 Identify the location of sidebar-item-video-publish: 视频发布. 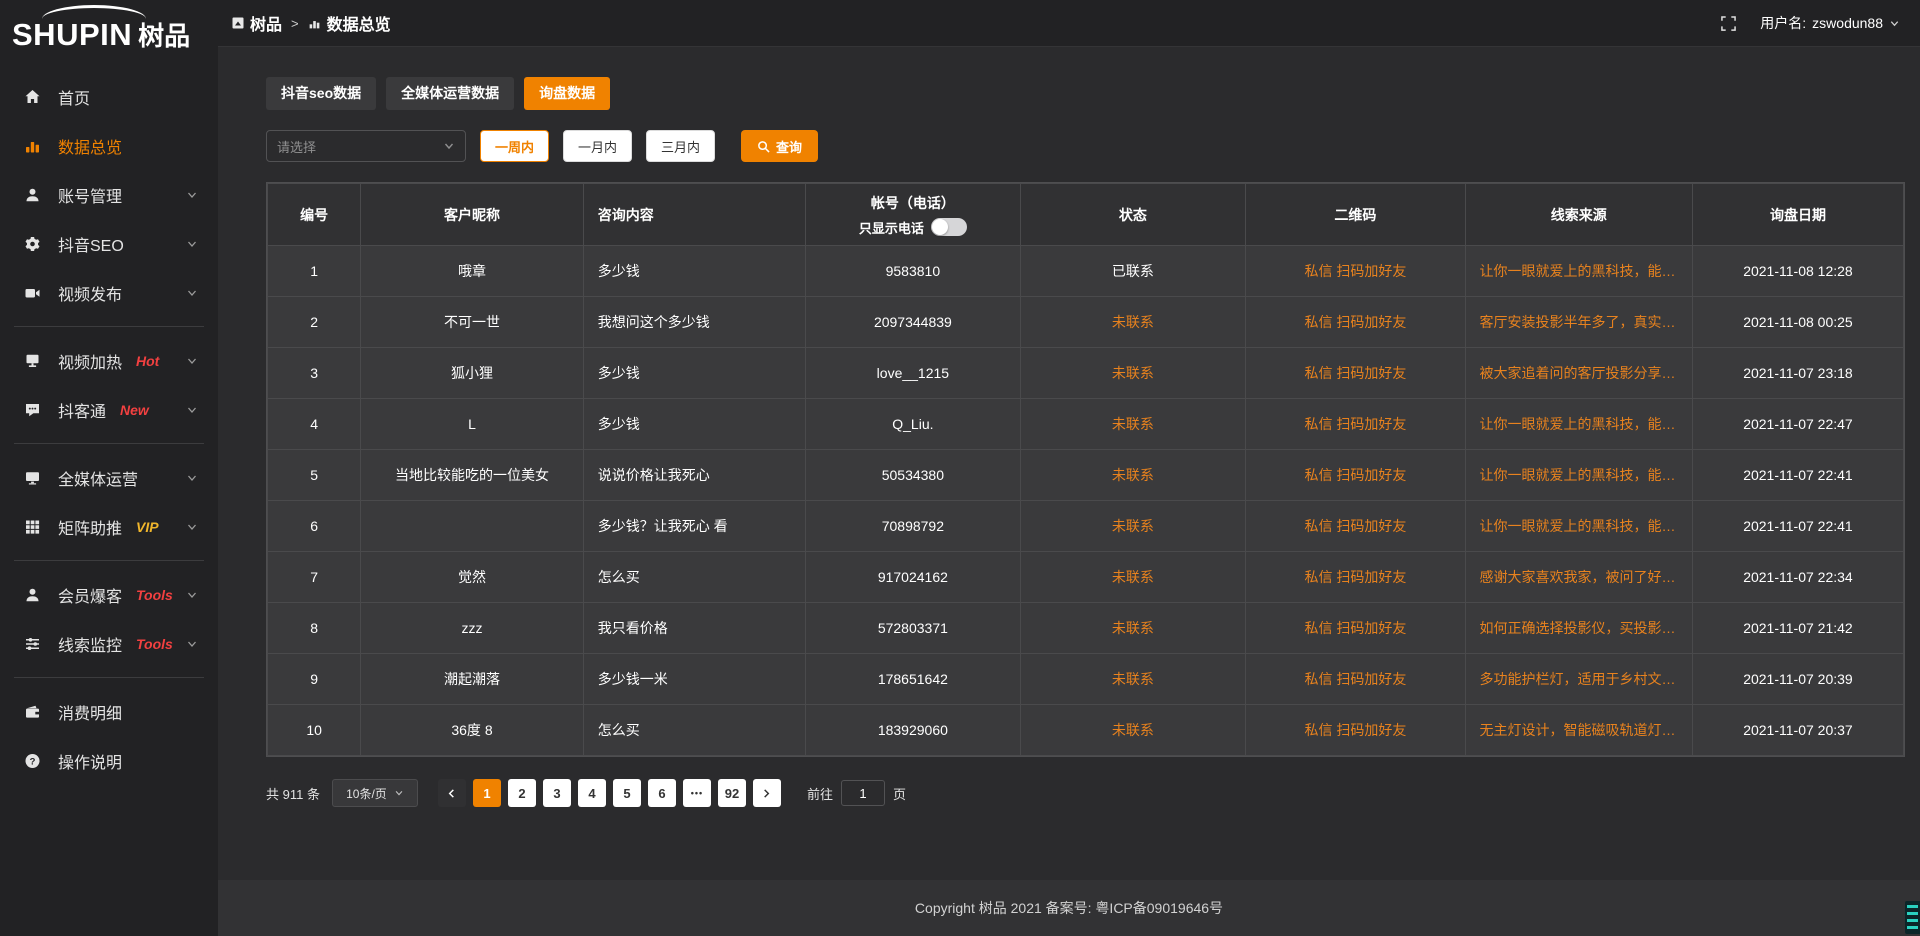
(109, 292).